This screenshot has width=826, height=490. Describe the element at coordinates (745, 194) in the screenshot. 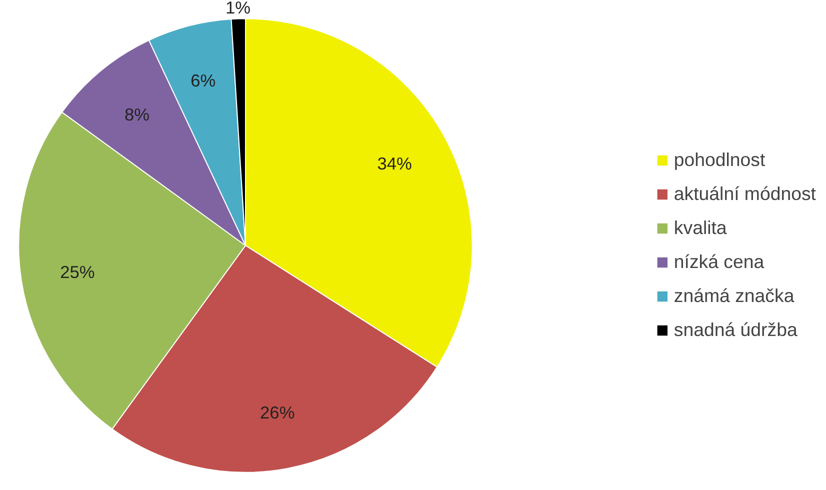

I see `legend-label: aktuální módnost` at that location.